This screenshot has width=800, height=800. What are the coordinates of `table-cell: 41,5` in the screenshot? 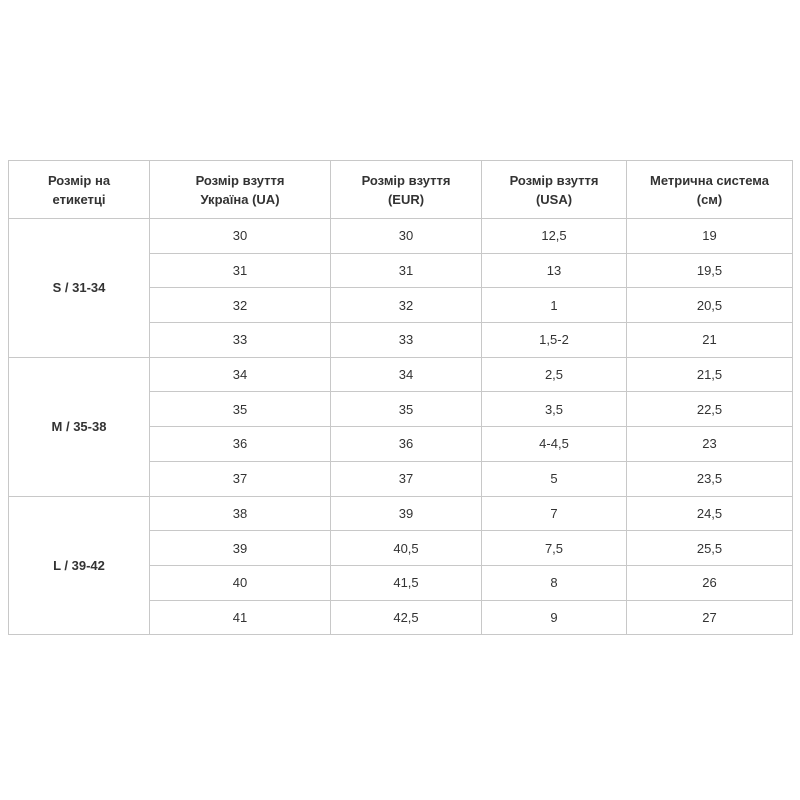 It's located at (406, 582).